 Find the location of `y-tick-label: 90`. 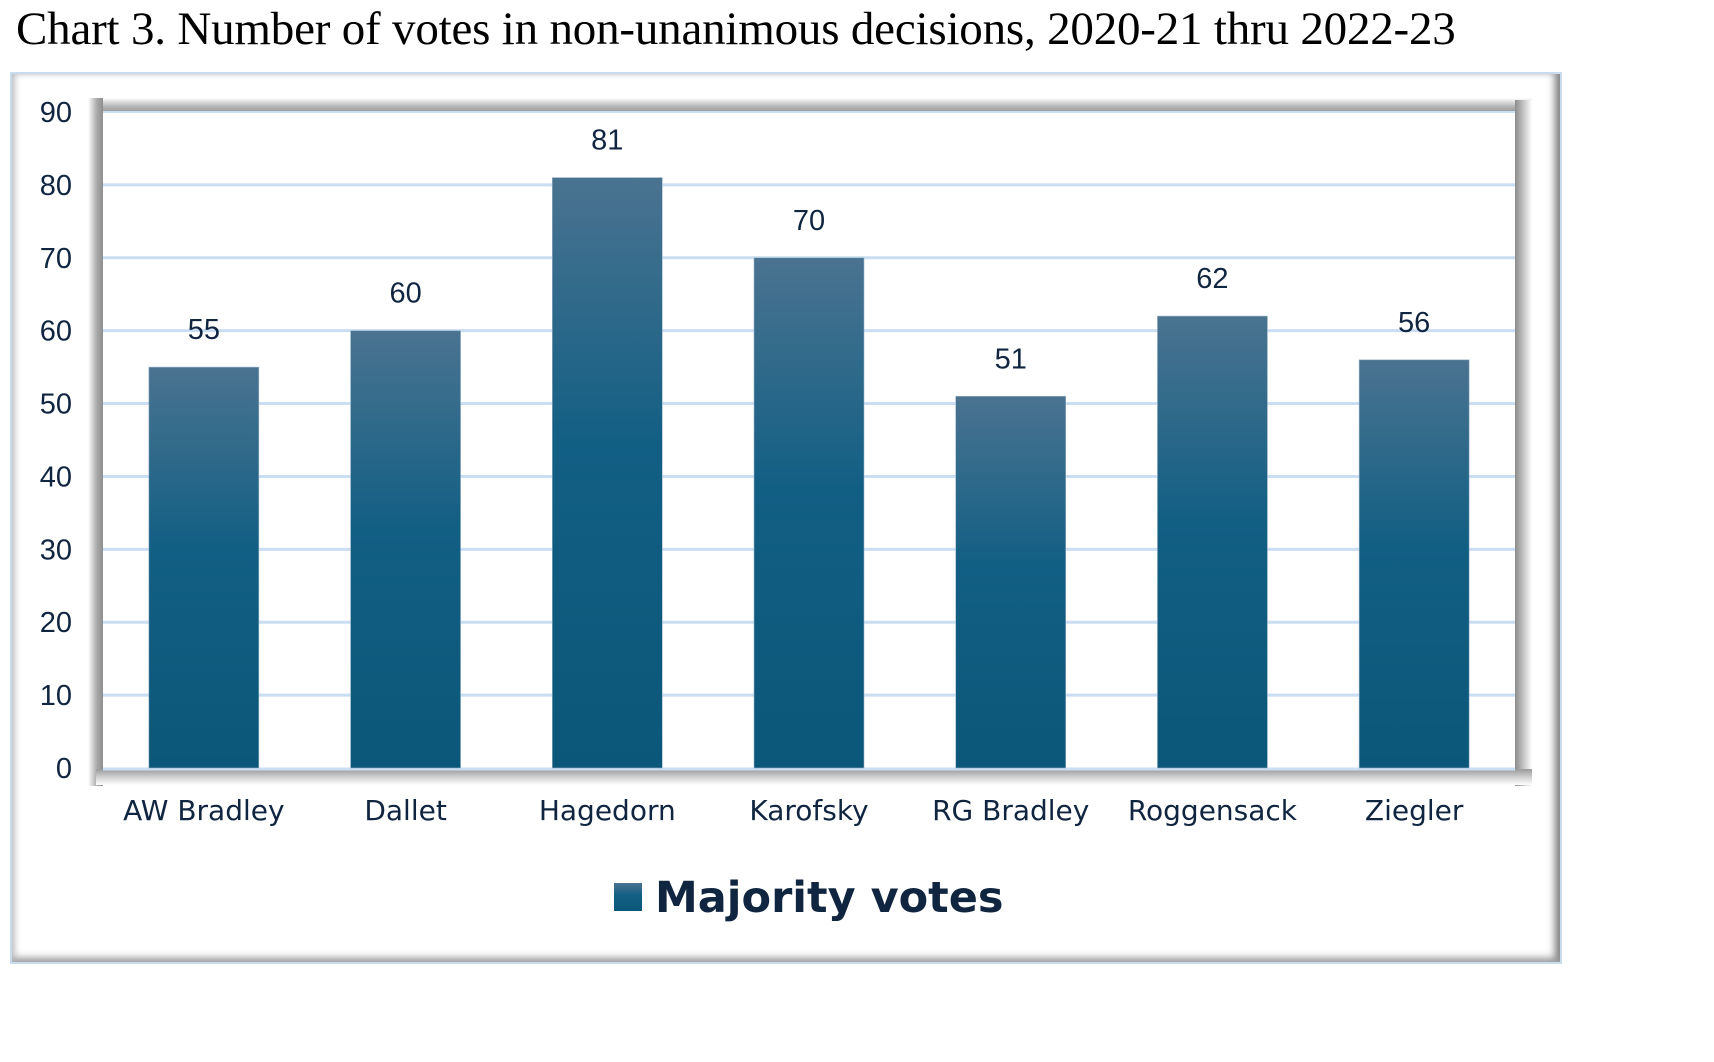

y-tick-label: 90 is located at coordinates (56, 113).